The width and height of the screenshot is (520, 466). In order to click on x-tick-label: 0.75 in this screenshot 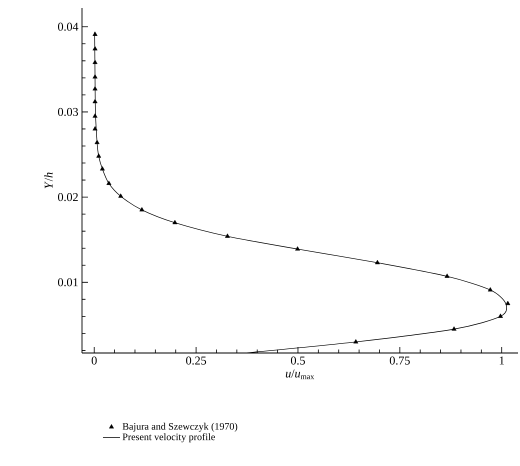, I will do `click(400, 360)`.